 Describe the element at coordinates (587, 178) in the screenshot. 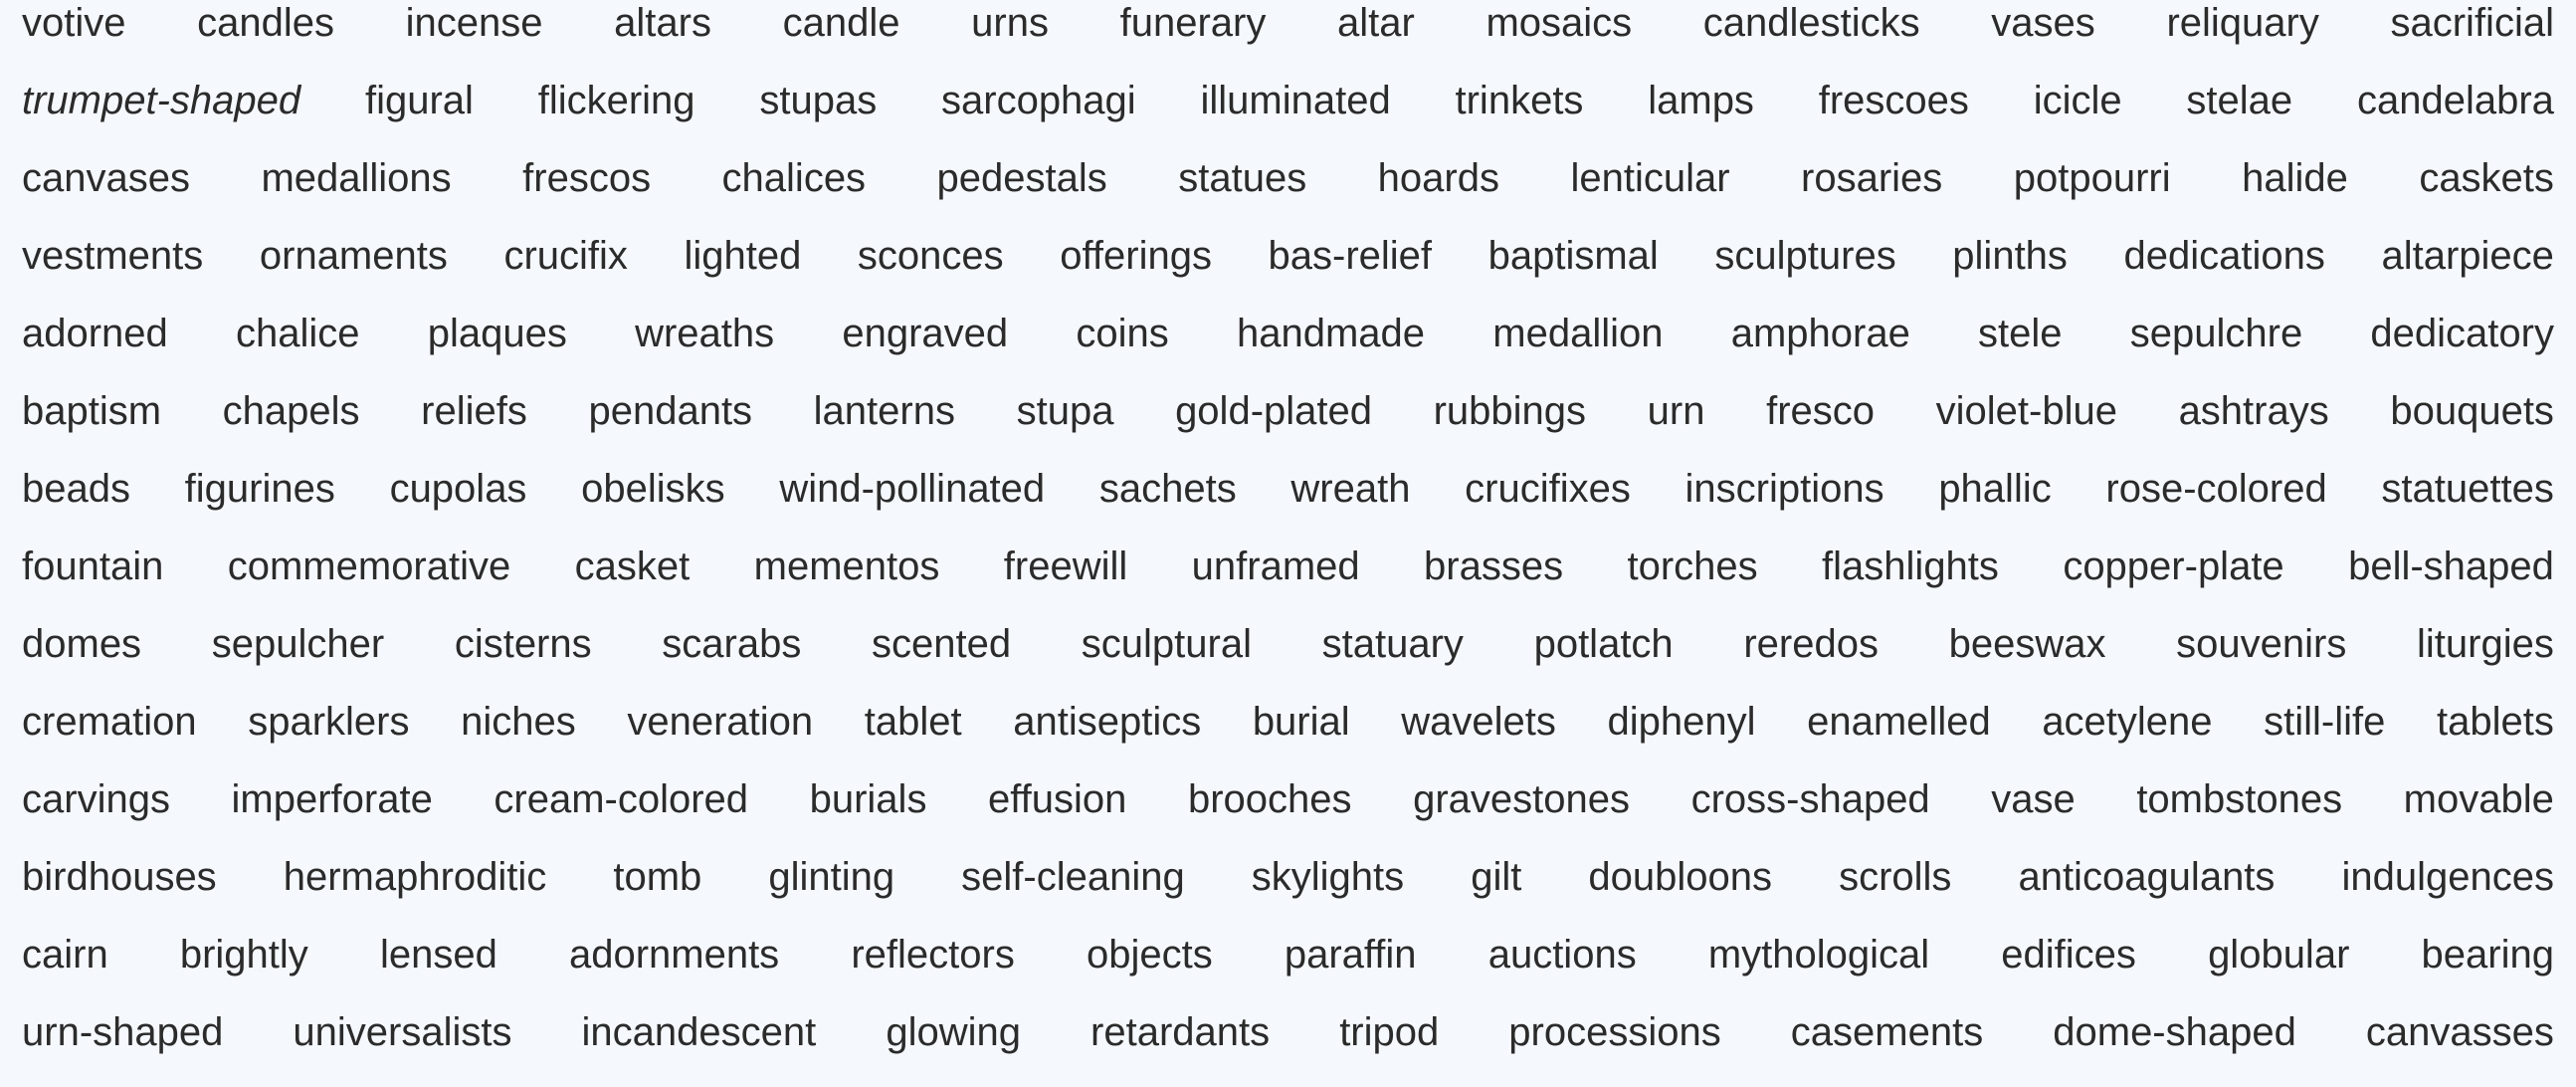

I see `word: frescos` at that location.